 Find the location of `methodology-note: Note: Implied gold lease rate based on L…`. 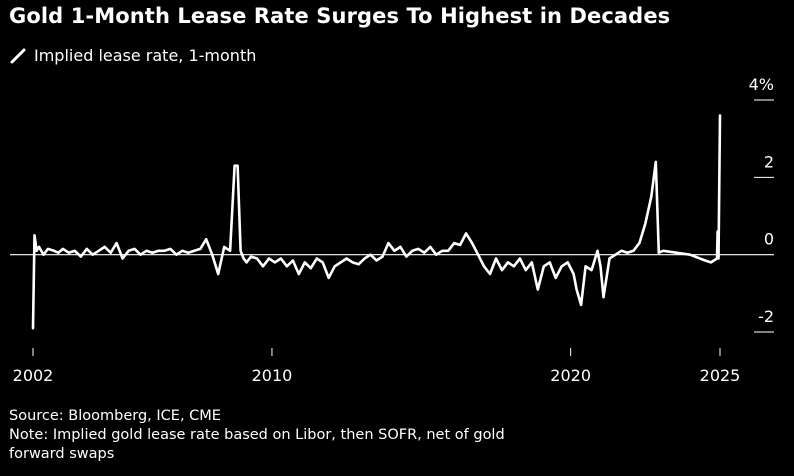

methodology-note: Note: Implied gold lease rate based on L… is located at coordinates (257, 435).